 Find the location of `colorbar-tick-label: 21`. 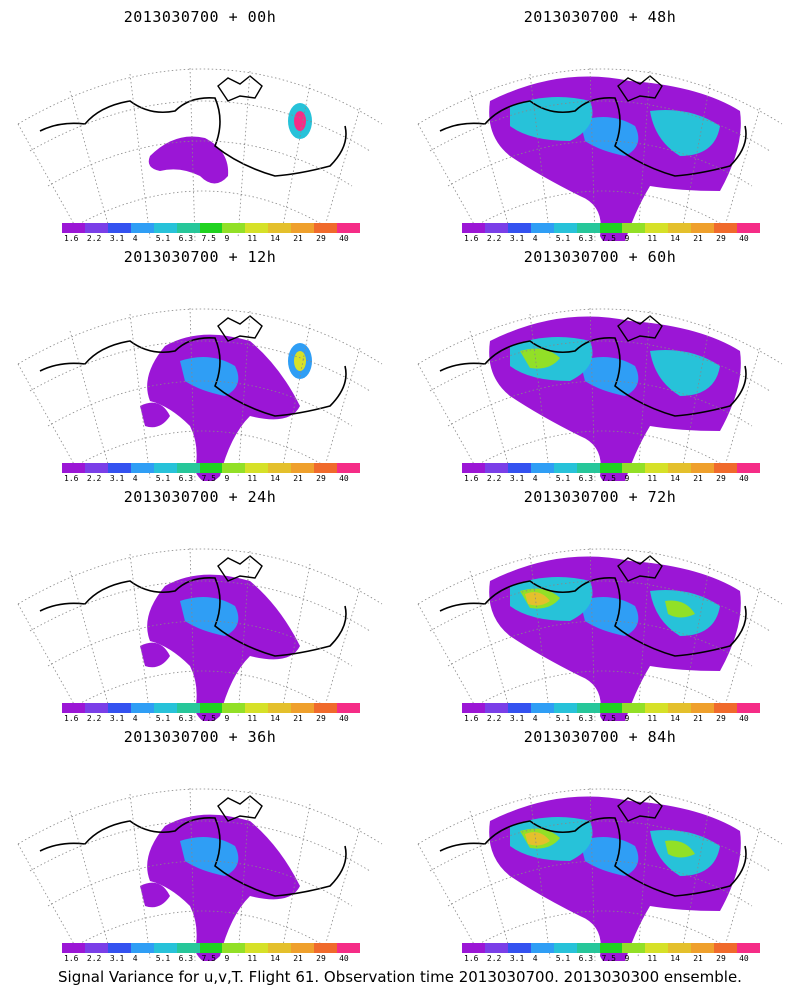

colorbar-tick-label: 21 is located at coordinates (698, 718).